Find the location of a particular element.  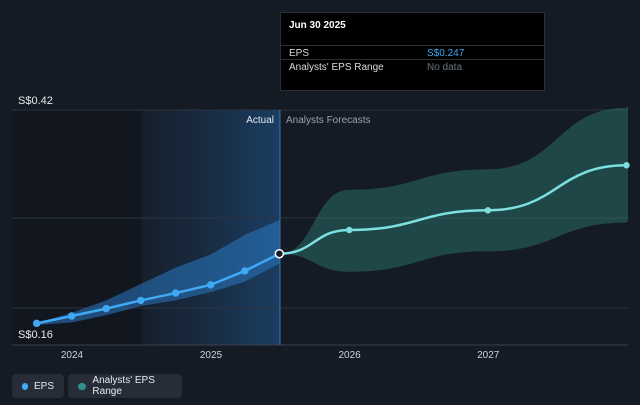

tooltip-row-range: Analysts' EPS Range No data is located at coordinates (412, 66).